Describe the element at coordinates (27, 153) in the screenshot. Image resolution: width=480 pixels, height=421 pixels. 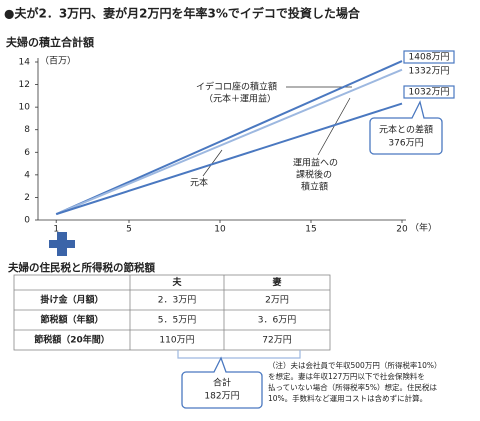
I see `y-tick-label: 6` at that location.